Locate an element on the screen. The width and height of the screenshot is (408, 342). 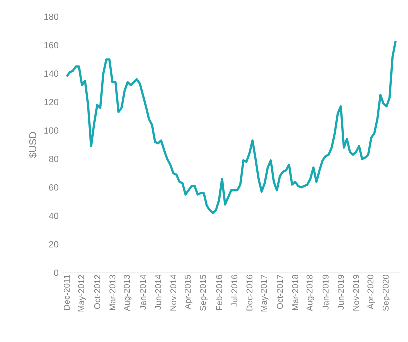
x-tick-label: Jan-2014 is located at coordinates (143, 292).